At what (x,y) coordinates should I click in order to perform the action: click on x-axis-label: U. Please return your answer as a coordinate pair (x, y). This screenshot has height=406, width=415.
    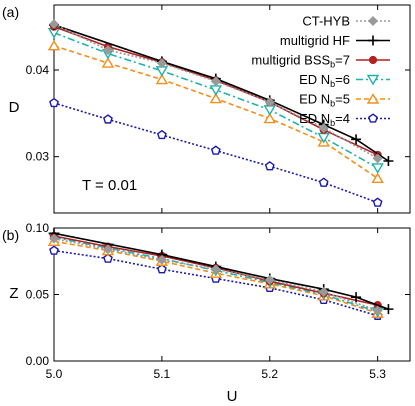
    Looking at the image, I should click on (232, 396).